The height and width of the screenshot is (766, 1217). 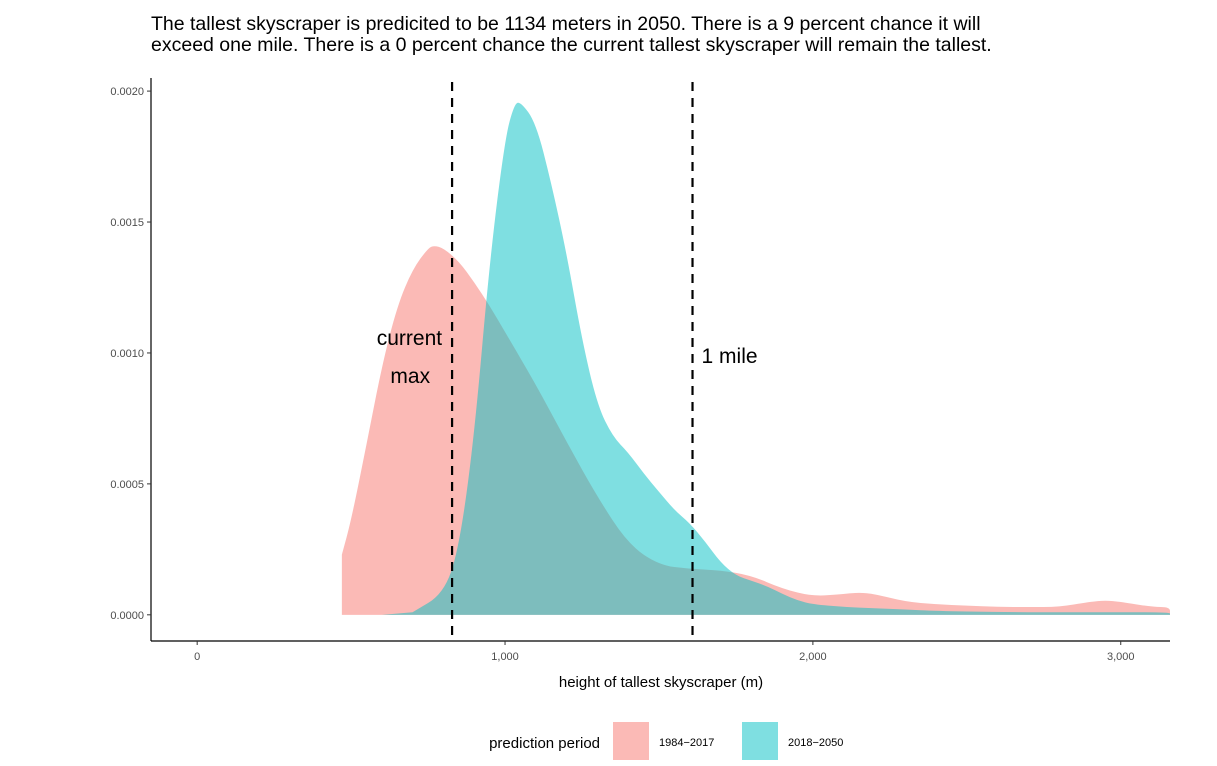 What do you see at coordinates (544, 743) in the screenshot?
I see `legend-title: prediction period` at bounding box center [544, 743].